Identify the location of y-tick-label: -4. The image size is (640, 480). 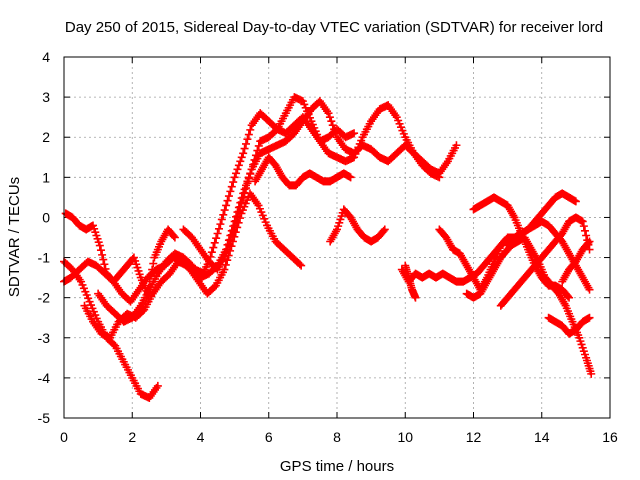
(44, 378).